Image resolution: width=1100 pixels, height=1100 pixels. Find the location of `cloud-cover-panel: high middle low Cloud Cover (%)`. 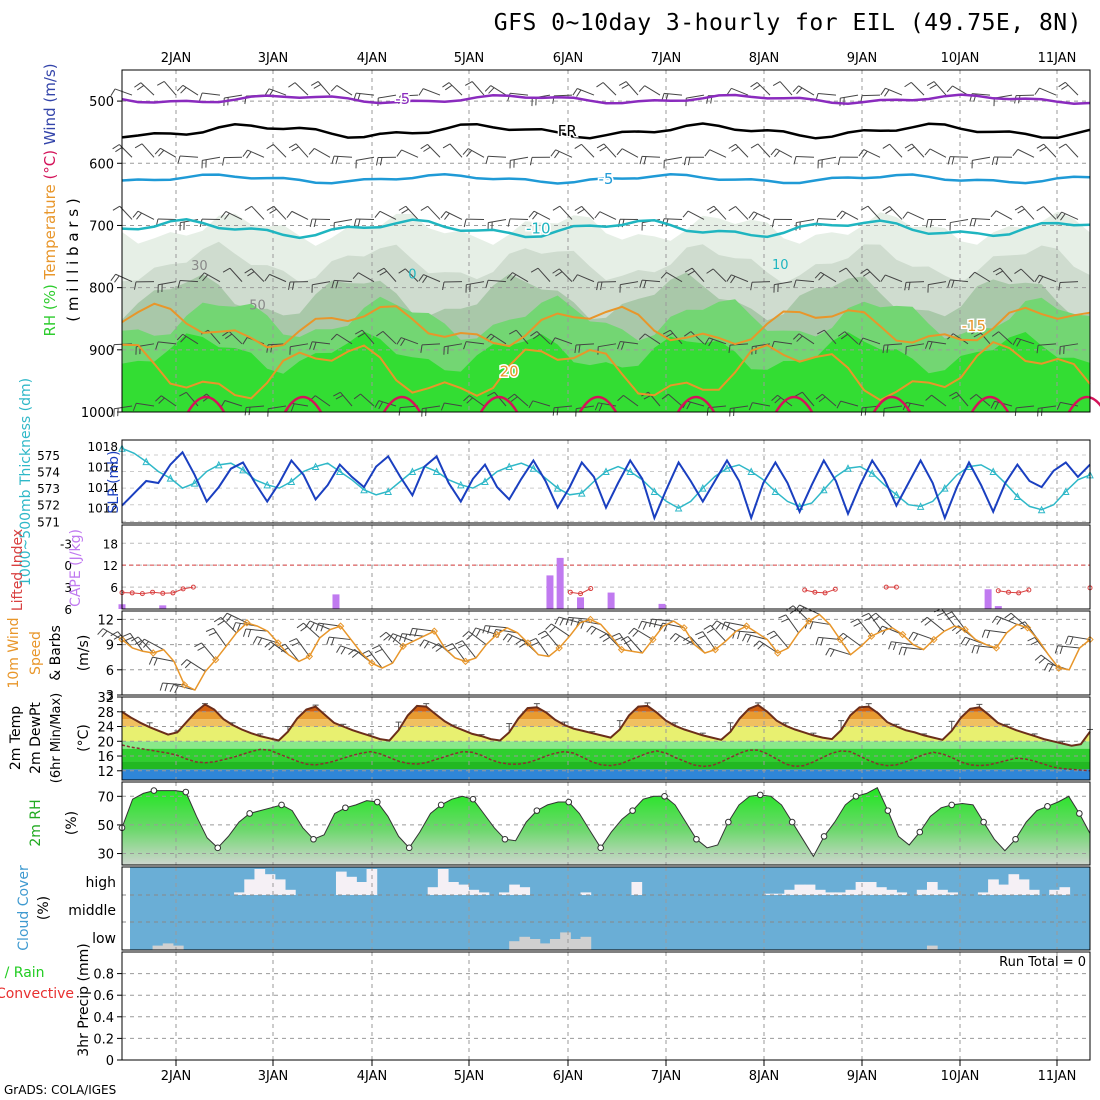

cloud-cover-panel: high middle low Cloud Cover (%) is located at coordinates (553, 908).